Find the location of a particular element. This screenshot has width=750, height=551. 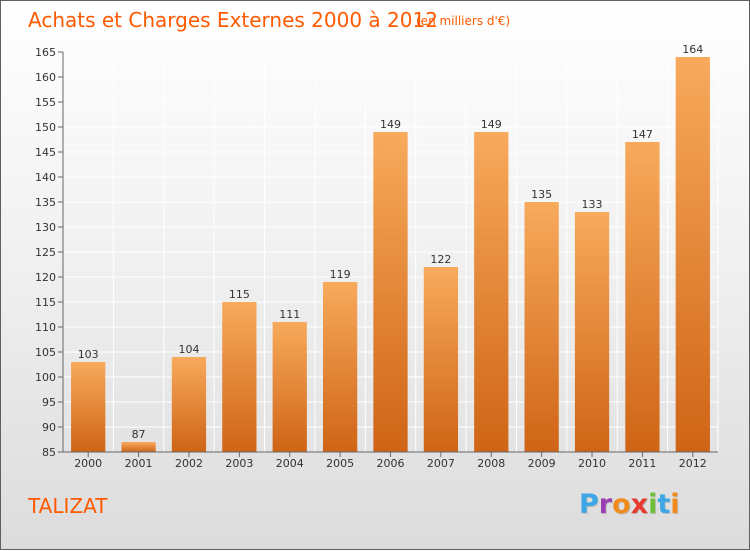

x-tick-label: 2000 is located at coordinates (88, 463).